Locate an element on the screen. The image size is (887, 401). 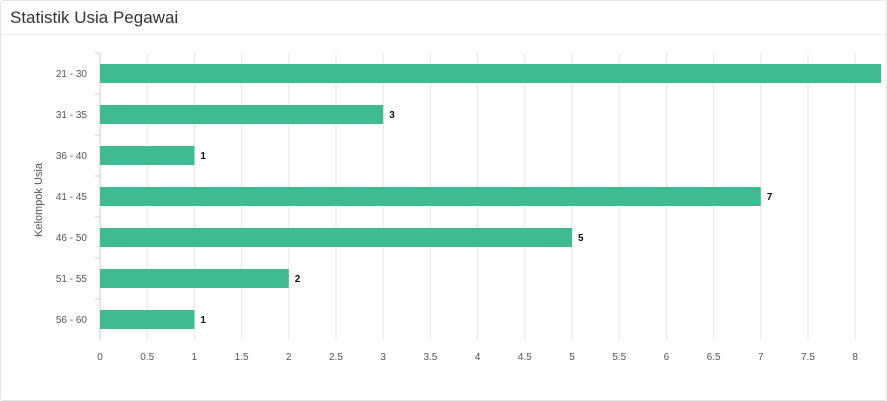
x-tick-label: 0 is located at coordinates (100, 357).